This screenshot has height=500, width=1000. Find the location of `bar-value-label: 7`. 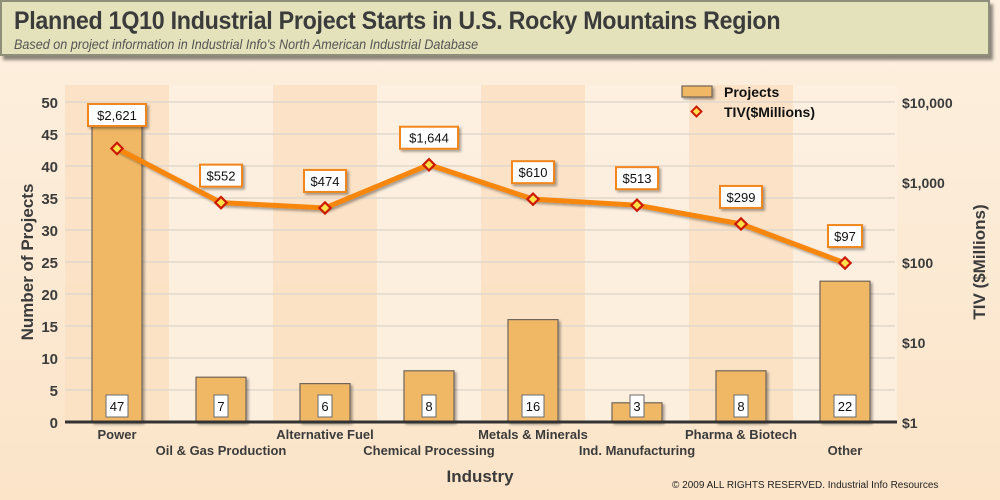

bar-value-label: 7 is located at coordinates (220, 406).